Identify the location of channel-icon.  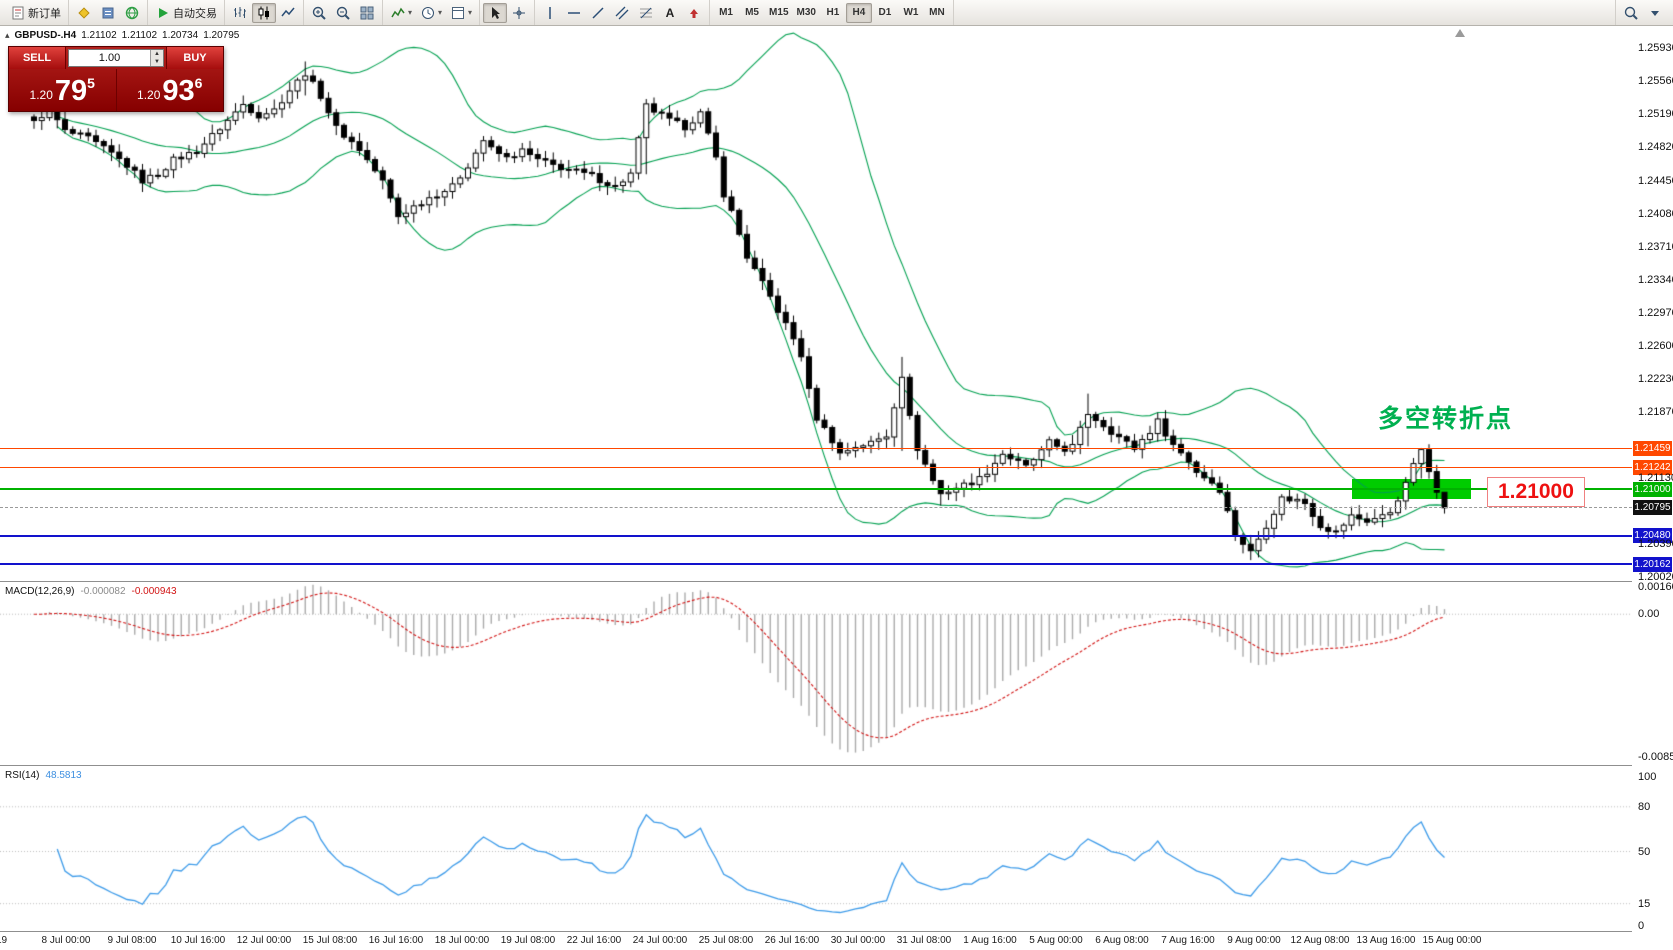
(622, 13).